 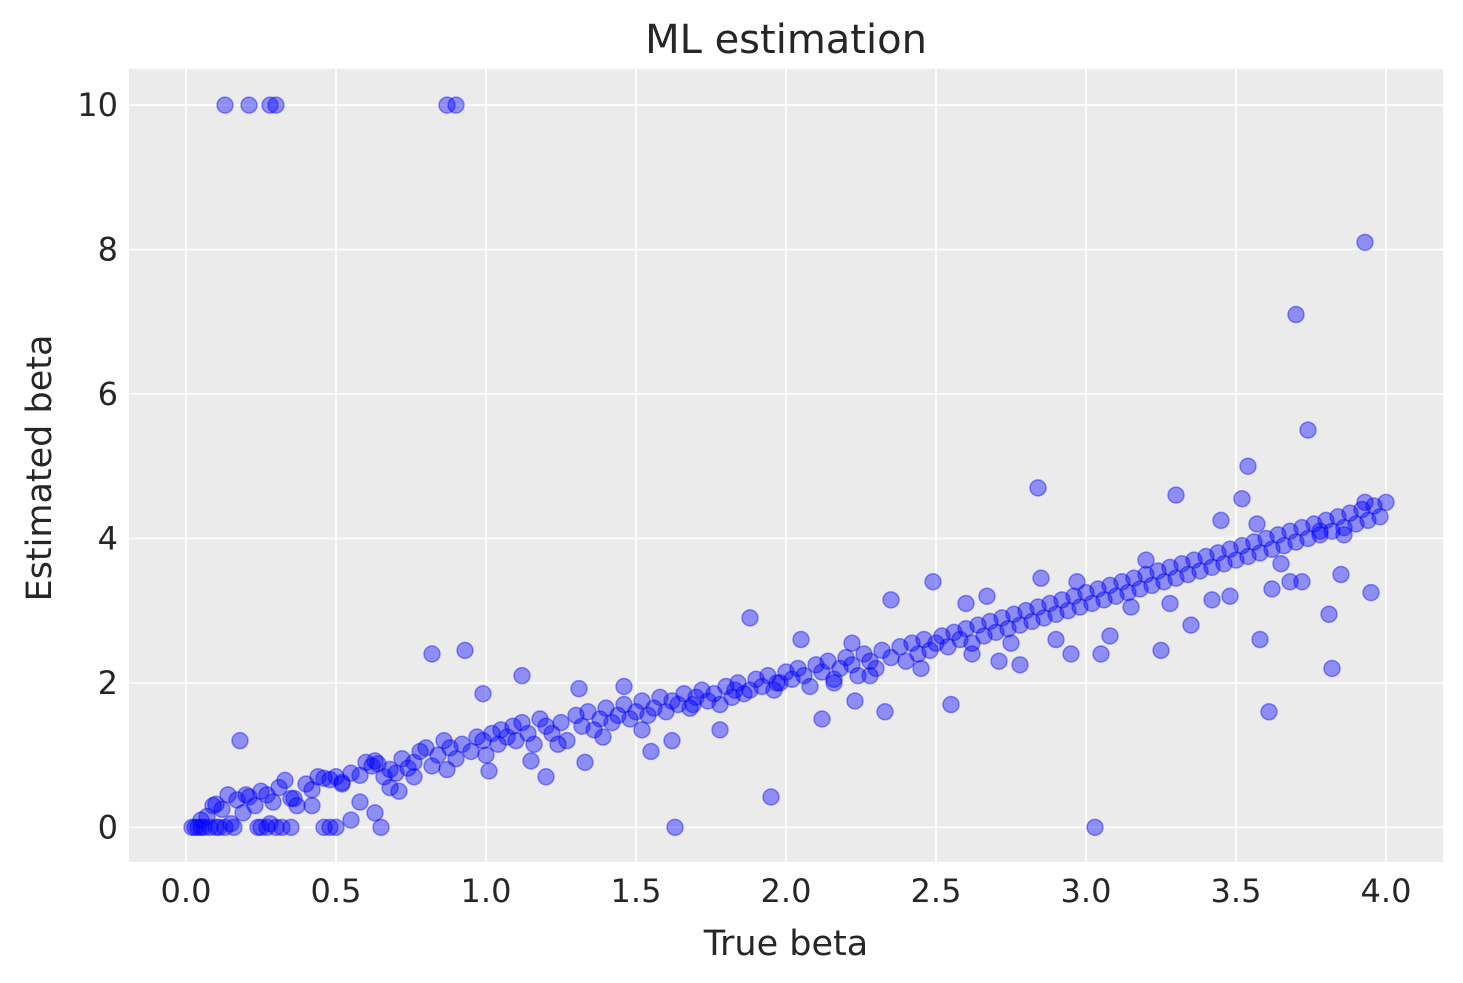 What do you see at coordinates (108, 827) in the screenshot?
I see `y-tick-label: 0` at bounding box center [108, 827].